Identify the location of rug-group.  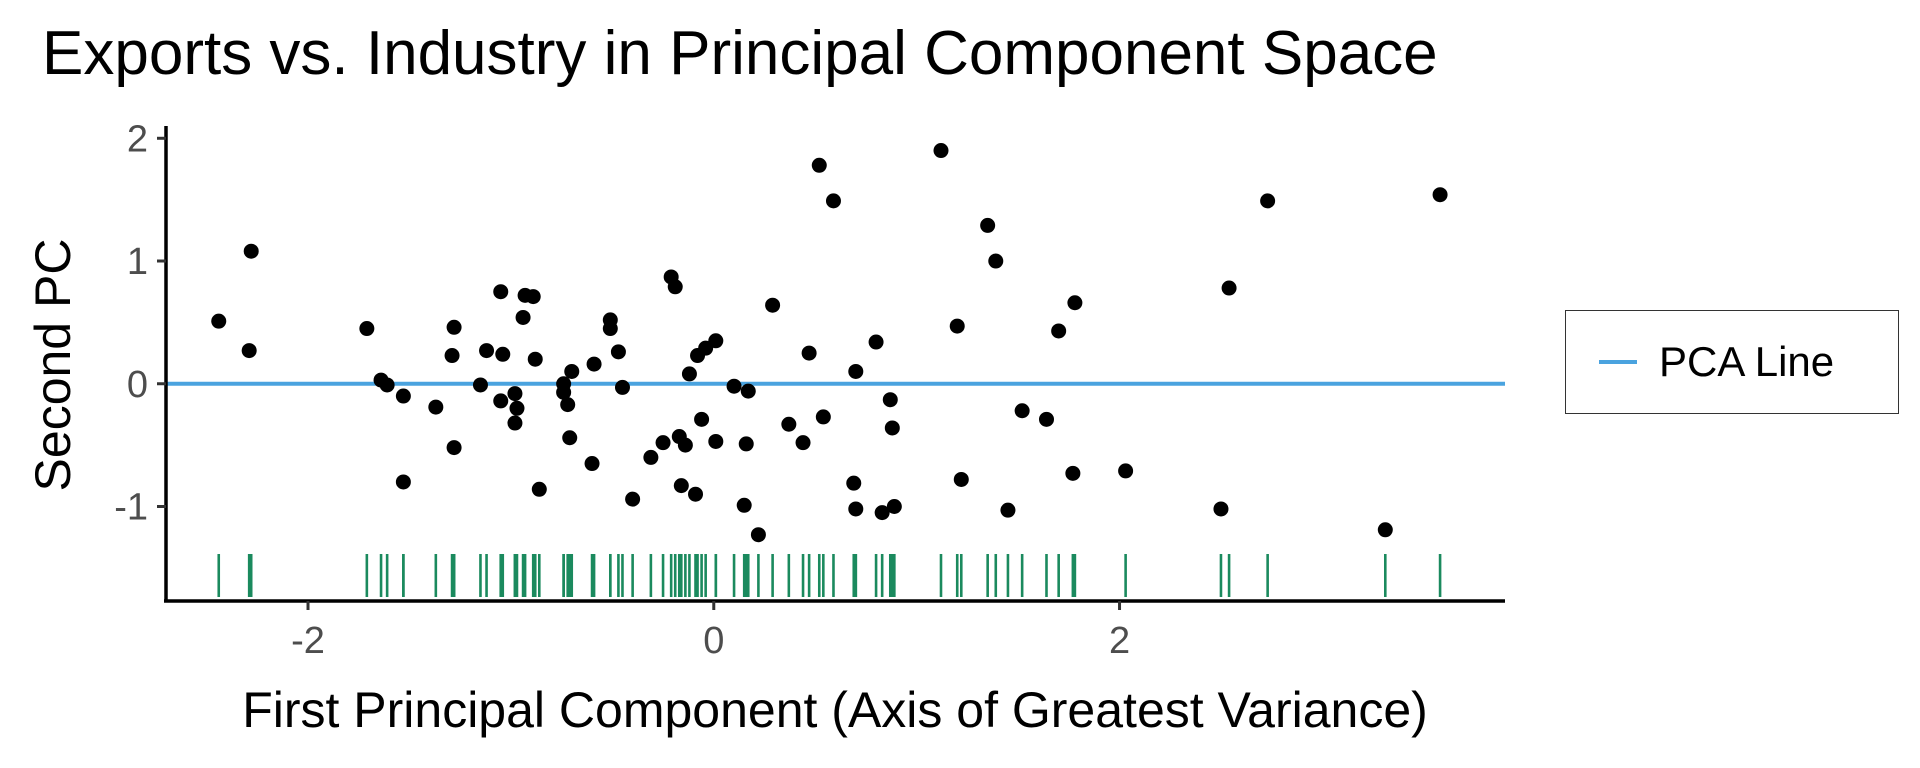
(829, 575).